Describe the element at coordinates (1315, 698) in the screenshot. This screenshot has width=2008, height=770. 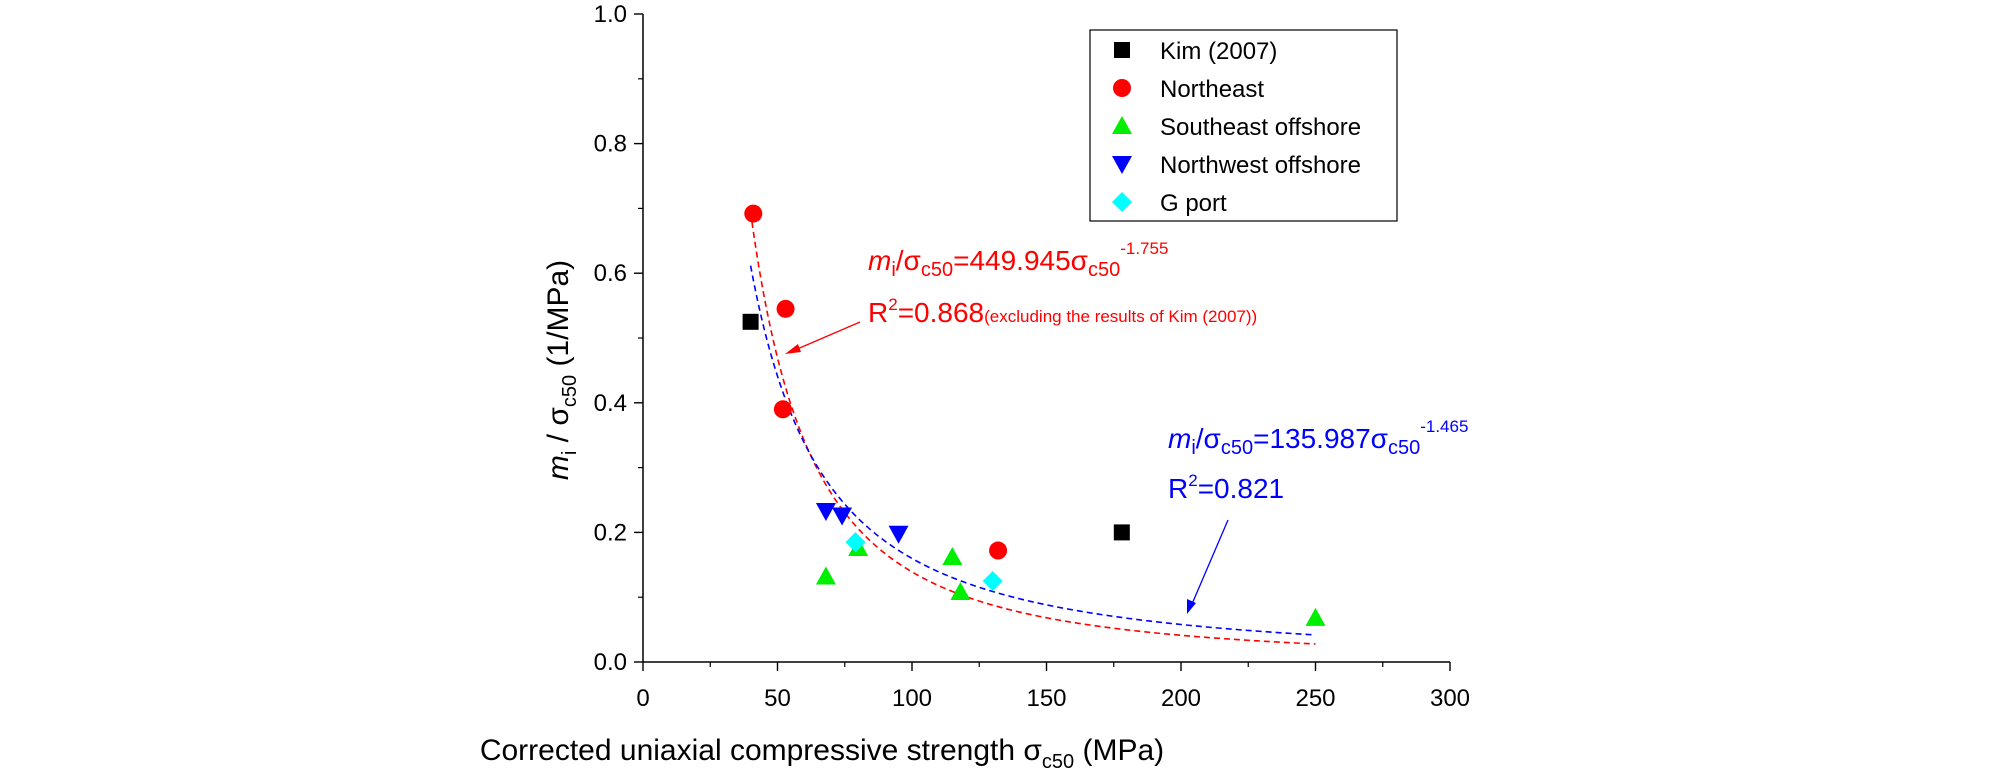
I see `x-tick-label: 250` at that location.